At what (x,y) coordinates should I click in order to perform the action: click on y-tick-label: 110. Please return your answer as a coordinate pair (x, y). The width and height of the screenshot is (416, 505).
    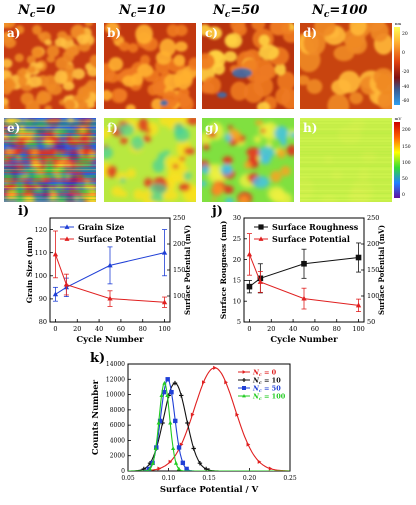
    Looking at the image, I should click on (41, 253).